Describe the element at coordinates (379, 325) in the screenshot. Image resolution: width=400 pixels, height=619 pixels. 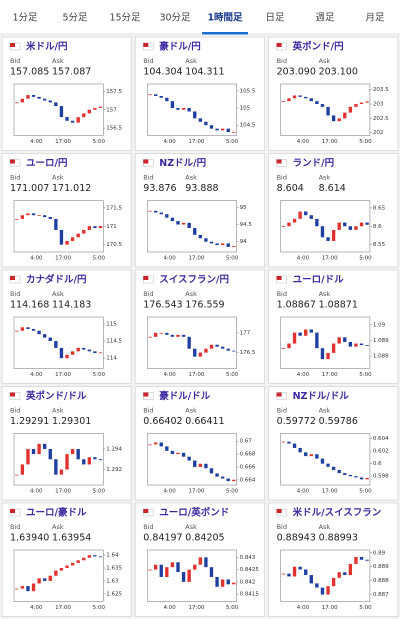
I see `y-tick-label: 1.09` at that location.